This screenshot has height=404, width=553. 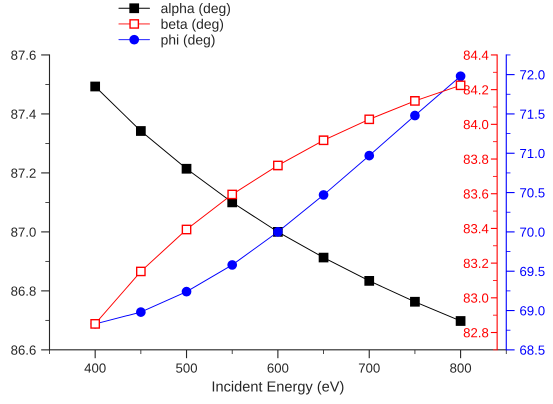 I want to click on y3-tick-label: 71.0, so click(x=532, y=153).